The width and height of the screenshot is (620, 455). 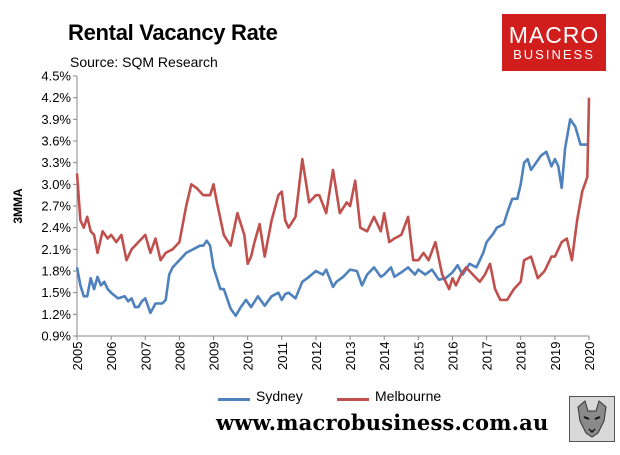 I want to click on x-tick-label: 2011, so click(x=282, y=356).